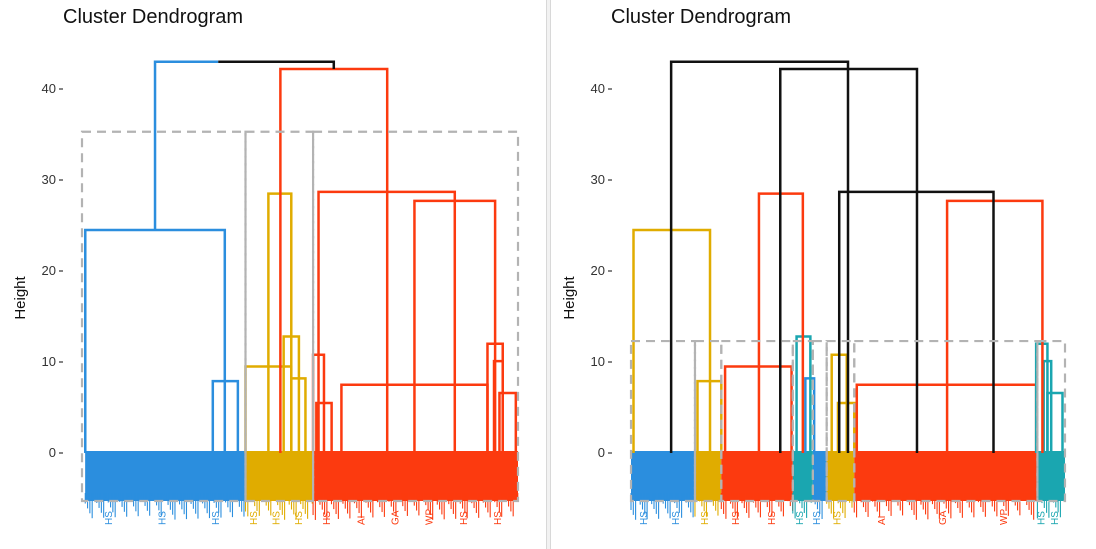  What do you see at coordinates (548, 274) in the screenshot?
I see `panel-divider` at bounding box center [548, 274].